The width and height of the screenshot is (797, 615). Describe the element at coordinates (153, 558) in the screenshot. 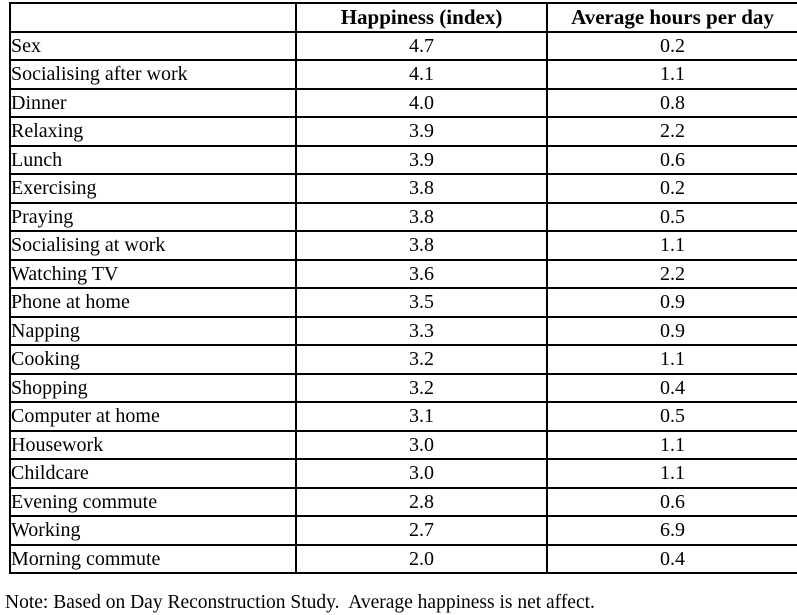

I see `activity-cell: Morning commute` at that location.